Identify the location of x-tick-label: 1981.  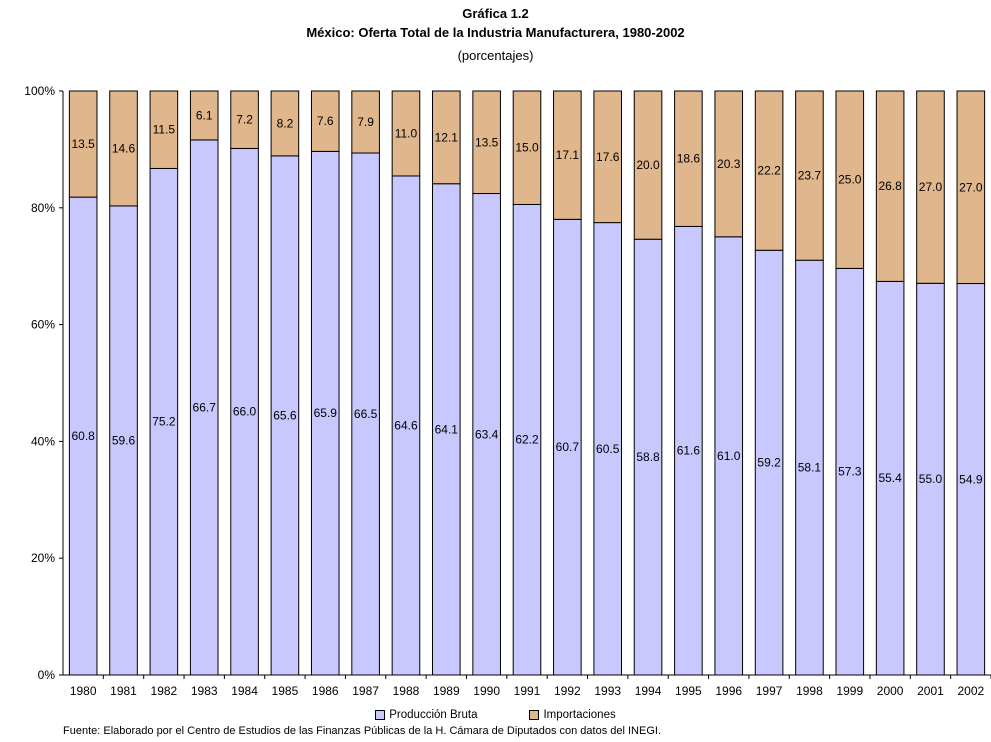
(123, 691).